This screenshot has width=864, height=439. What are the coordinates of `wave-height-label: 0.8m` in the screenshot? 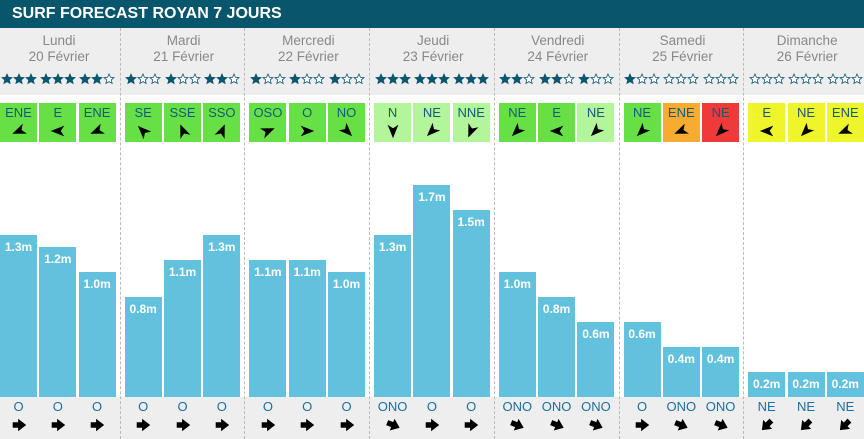 It's located at (143, 309).